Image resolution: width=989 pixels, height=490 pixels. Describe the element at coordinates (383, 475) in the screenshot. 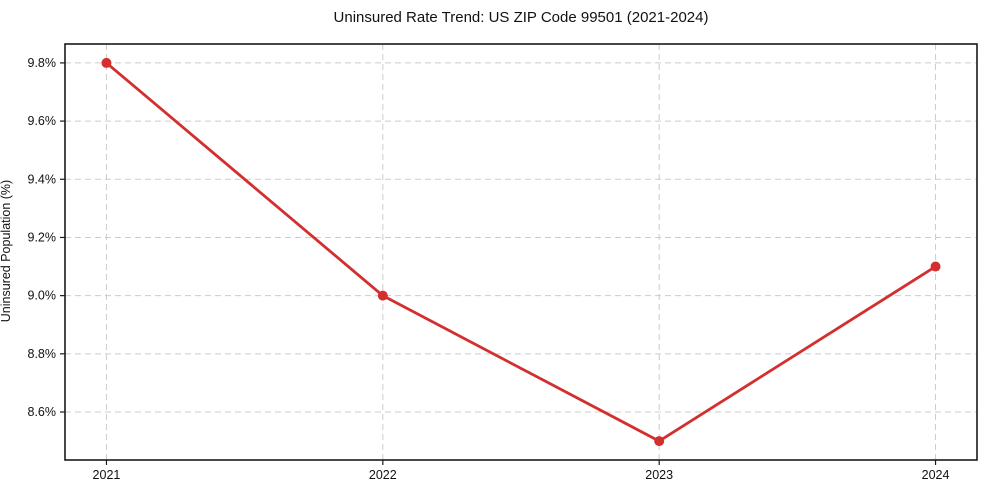

I see `x-tick-label: 2022` at that location.